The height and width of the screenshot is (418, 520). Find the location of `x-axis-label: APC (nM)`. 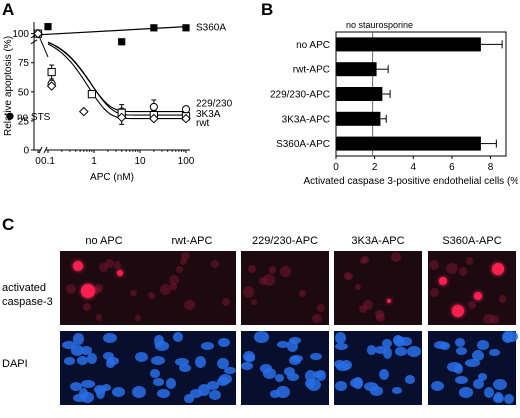

x-axis-label: APC (nM) is located at coordinates (112, 177).